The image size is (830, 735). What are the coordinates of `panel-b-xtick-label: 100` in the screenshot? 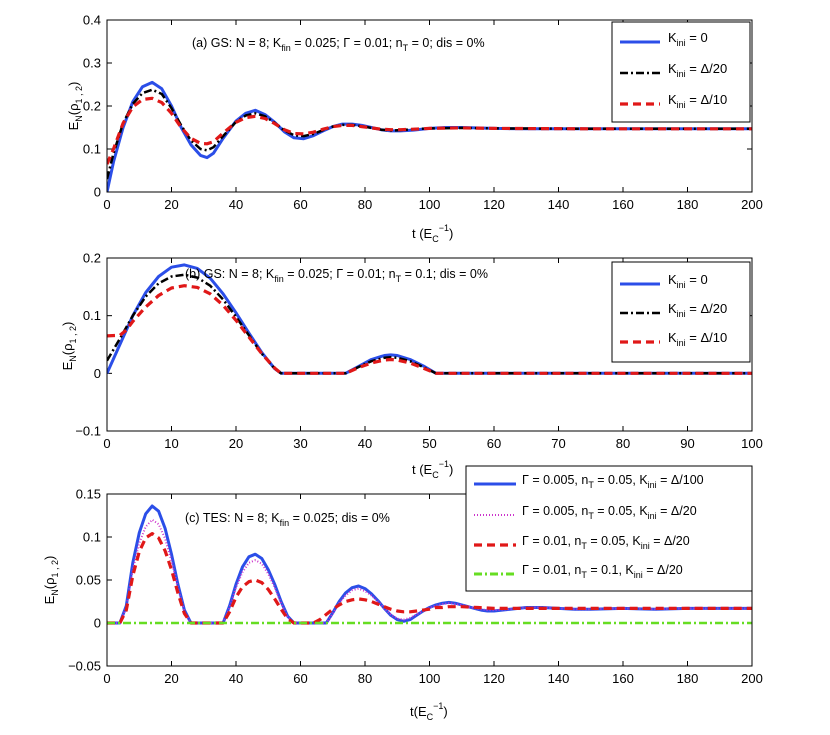 It's located at (752, 443).